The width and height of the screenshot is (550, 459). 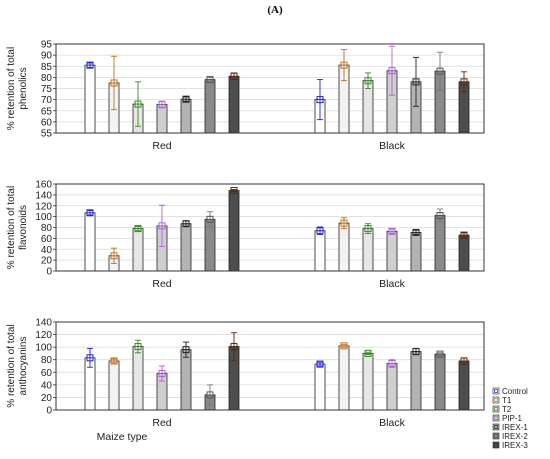 What do you see at coordinates (515, 436) in the screenshot?
I see `legend-label: IREX-2` at bounding box center [515, 436].